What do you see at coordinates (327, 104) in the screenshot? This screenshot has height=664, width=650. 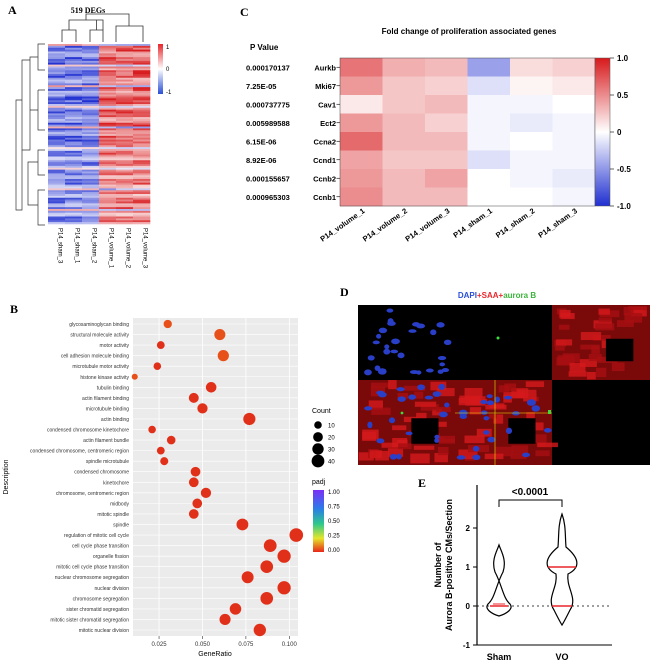 I see `gene-label: Cav1` at bounding box center [327, 104].